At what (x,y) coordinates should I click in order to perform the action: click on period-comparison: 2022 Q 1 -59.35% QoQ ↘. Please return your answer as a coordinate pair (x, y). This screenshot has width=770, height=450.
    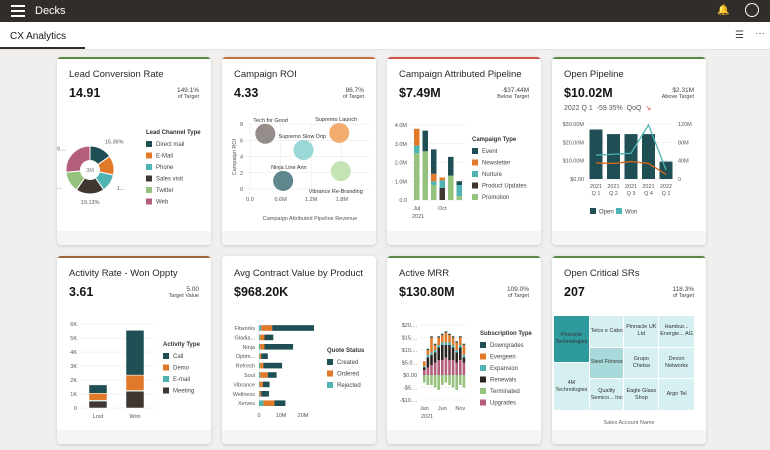
    Looking at the image, I should click on (607, 108).